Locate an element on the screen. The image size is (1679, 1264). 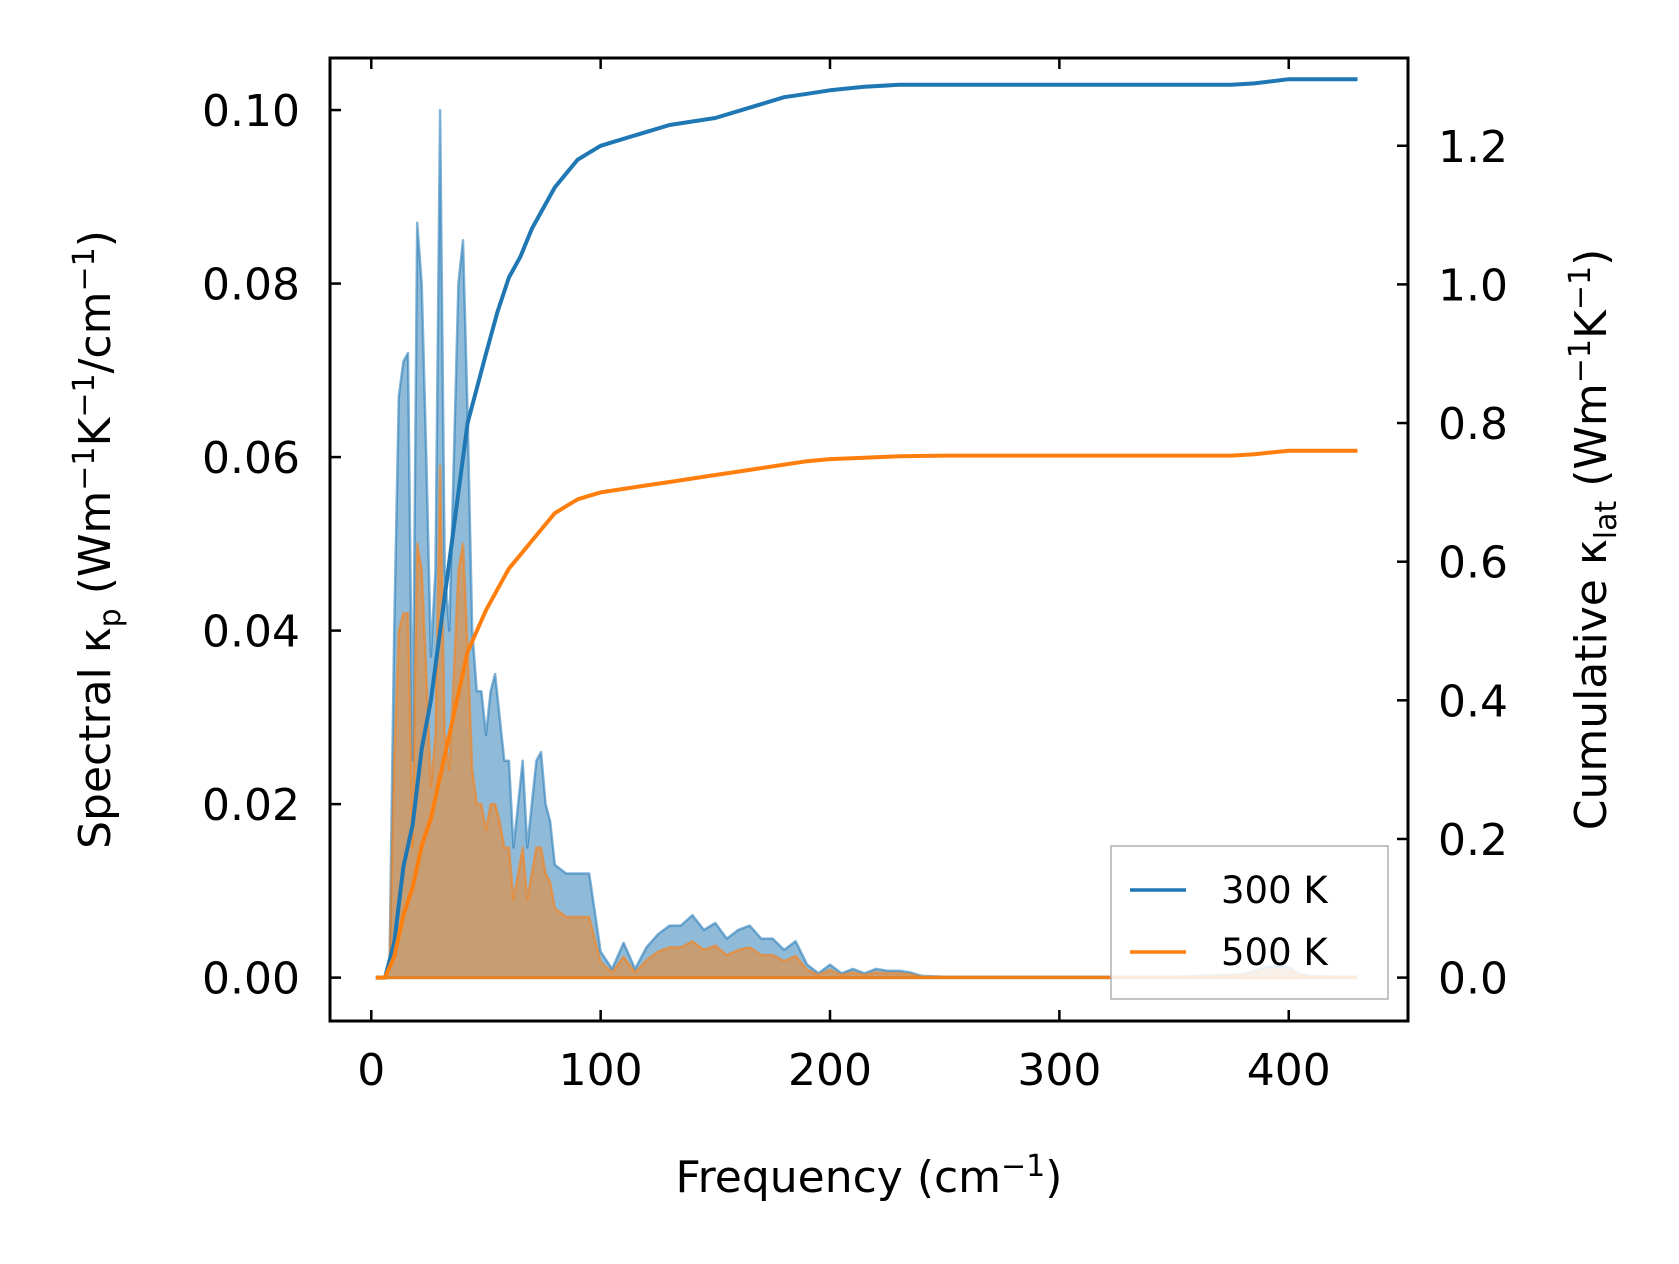
legend-box is located at coordinates (1249, 922).